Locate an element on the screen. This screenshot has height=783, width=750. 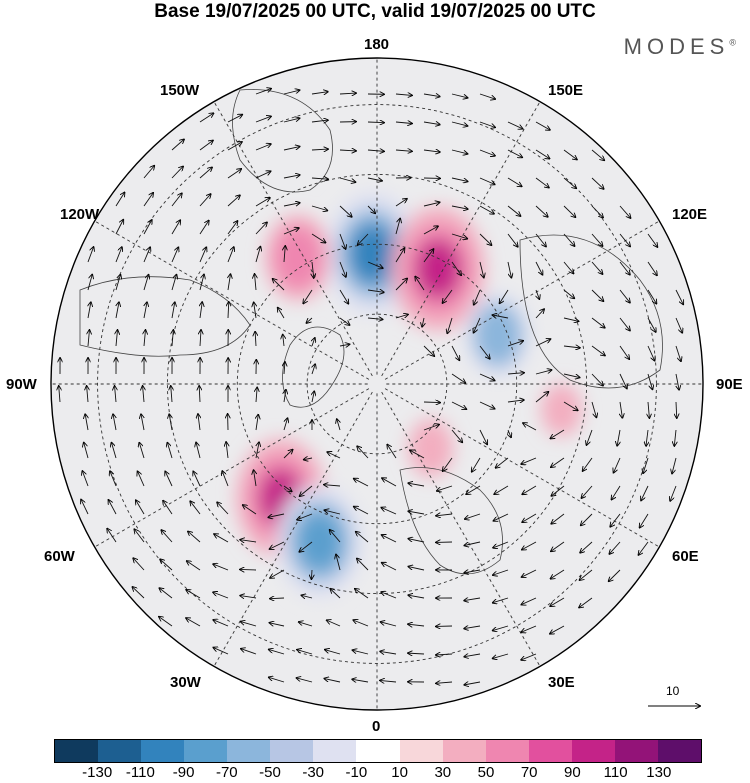
meridian-label-0: 0 is located at coordinates (376, 726).